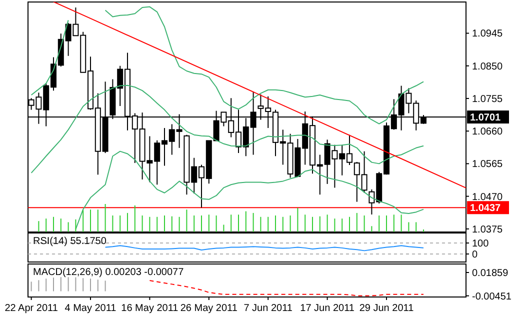 This screenshot has width=520, height=320. What do you see at coordinates (492, 296) in the screenshot?
I see `y-tick-label: -0.00451` at bounding box center [492, 296].